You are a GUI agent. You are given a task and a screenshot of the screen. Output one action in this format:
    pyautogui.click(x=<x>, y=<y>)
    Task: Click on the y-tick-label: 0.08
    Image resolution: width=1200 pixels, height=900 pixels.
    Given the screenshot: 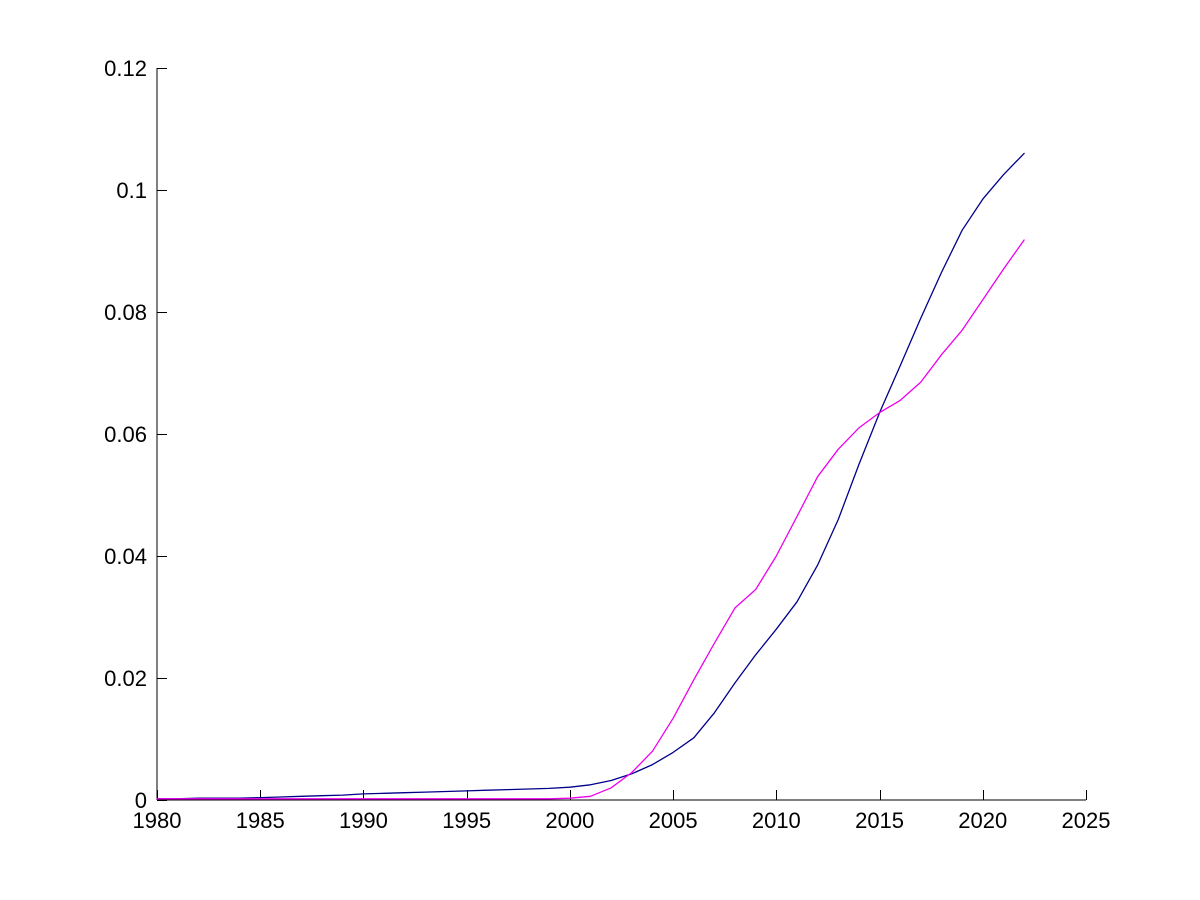 What is the action you would take?
    pyautogui.click(x=125, y=312)
    